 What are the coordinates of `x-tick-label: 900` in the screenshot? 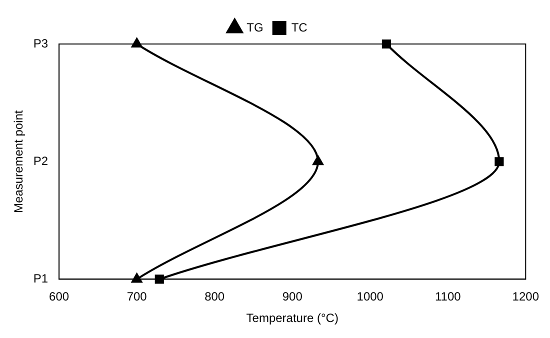 It's located at (292, 297).